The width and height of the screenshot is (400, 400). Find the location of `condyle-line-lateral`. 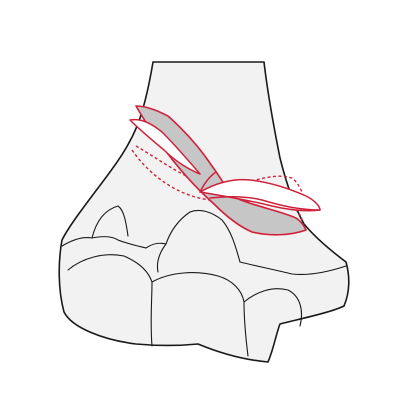

condyle-line-lateral is located at coordinates (293, 268).